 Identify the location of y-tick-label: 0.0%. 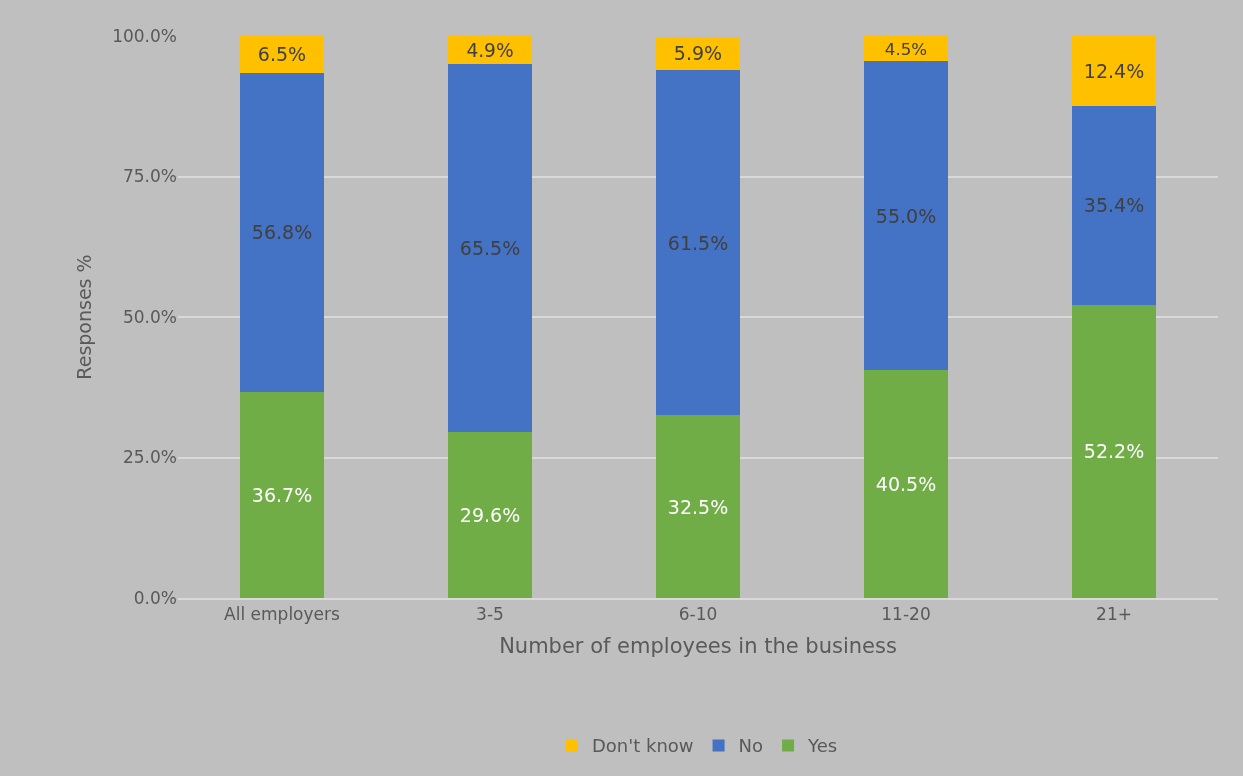
(155, 597).